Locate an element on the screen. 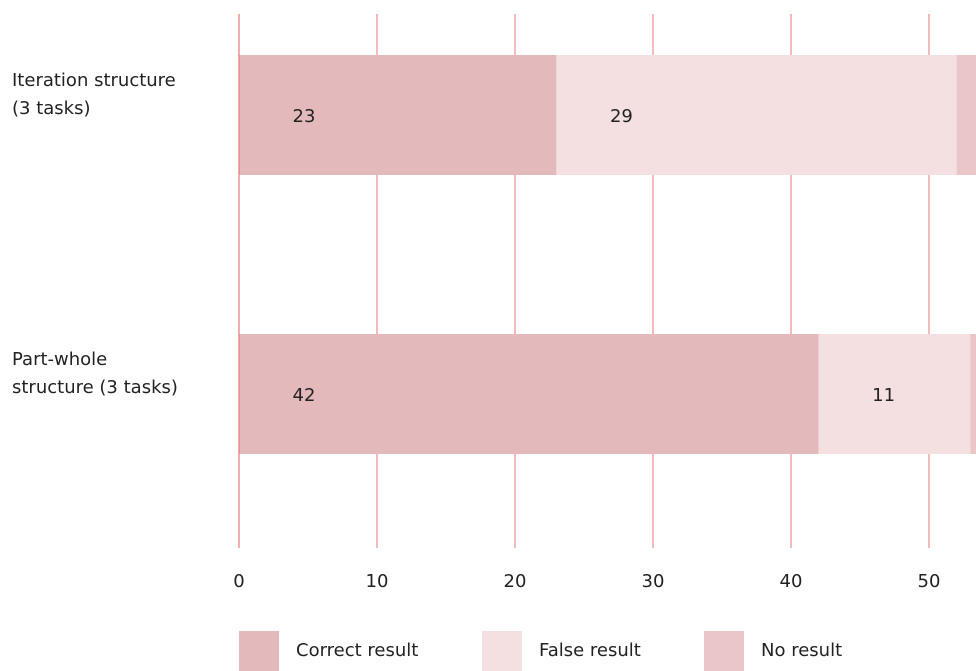 Image resolution: width=976 pixels, height=671 pixels. x-tick-label-10: 10 is located at coordinates (377, 581).